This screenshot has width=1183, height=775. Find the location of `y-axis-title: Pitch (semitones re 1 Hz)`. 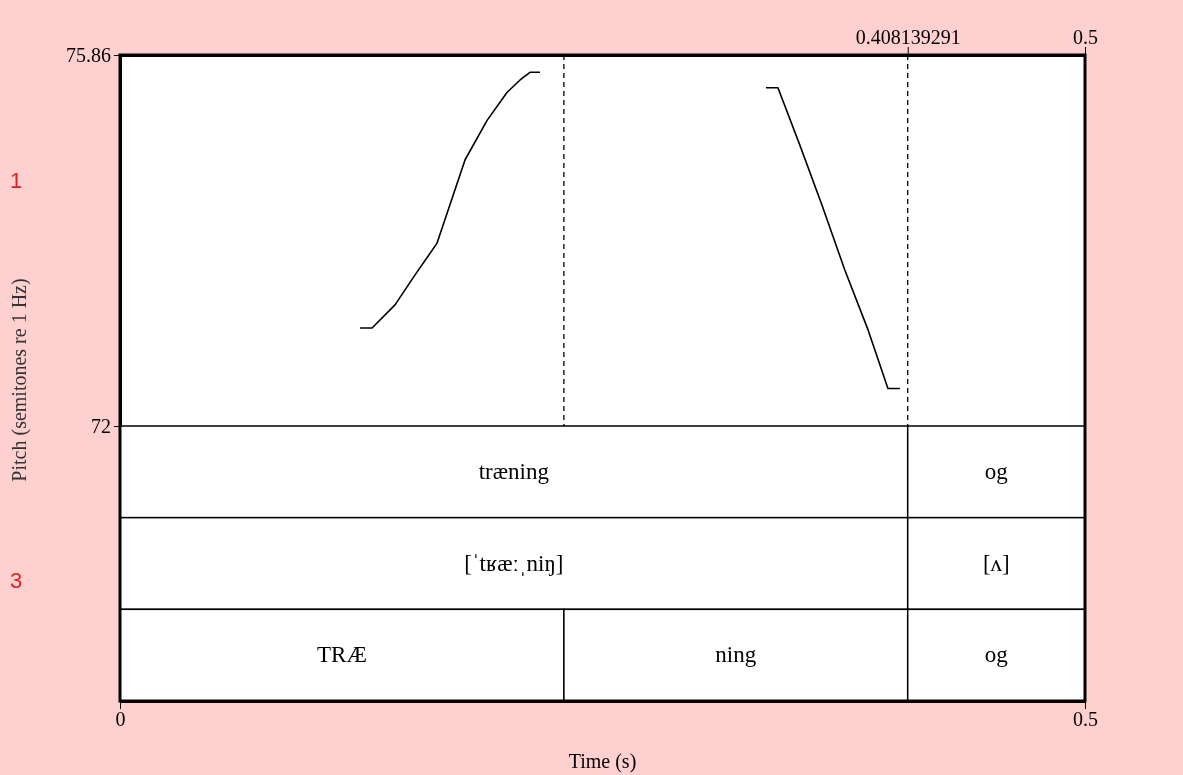

y-axis-title: Pitch (semitones re 1 Hz) is located at coordinates (19, 380).